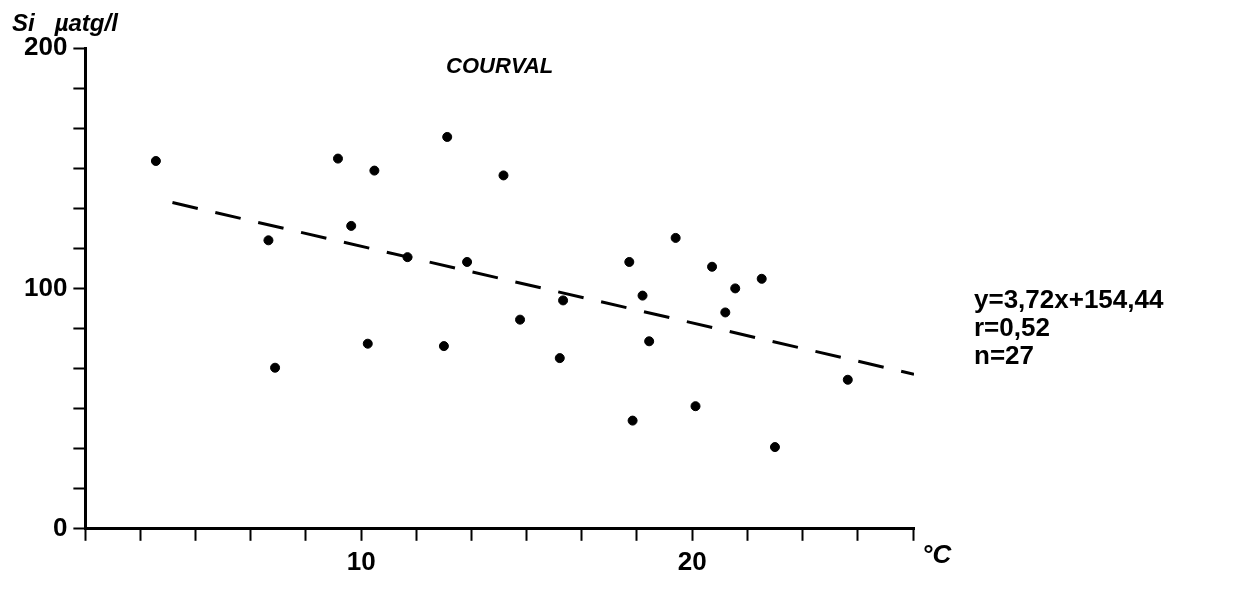  Describe the element at coordinates (60, 526) in the screenshot. I see `y-tick-label: 0` at that location.